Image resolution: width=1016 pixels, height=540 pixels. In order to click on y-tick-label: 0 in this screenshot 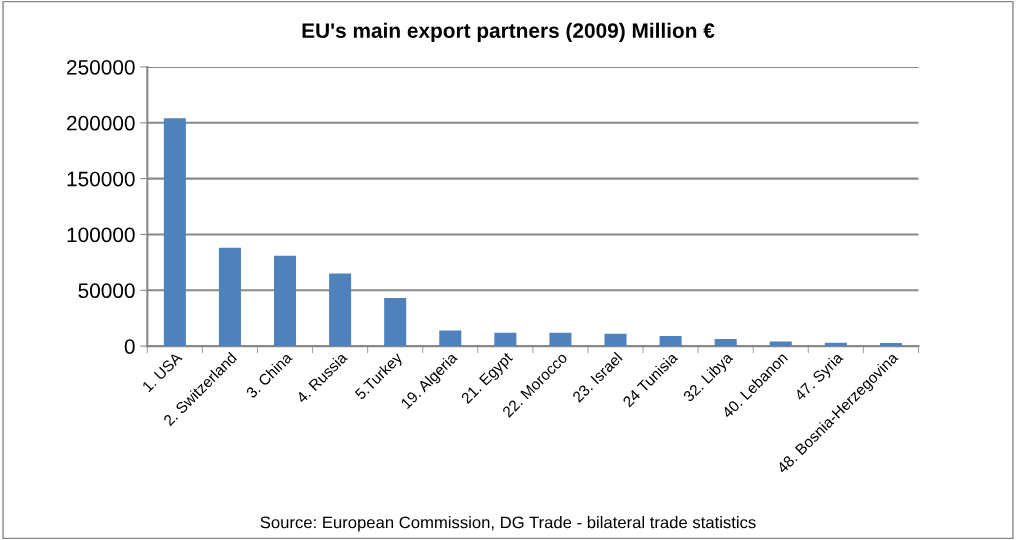, I will do `click(129, 346)`.